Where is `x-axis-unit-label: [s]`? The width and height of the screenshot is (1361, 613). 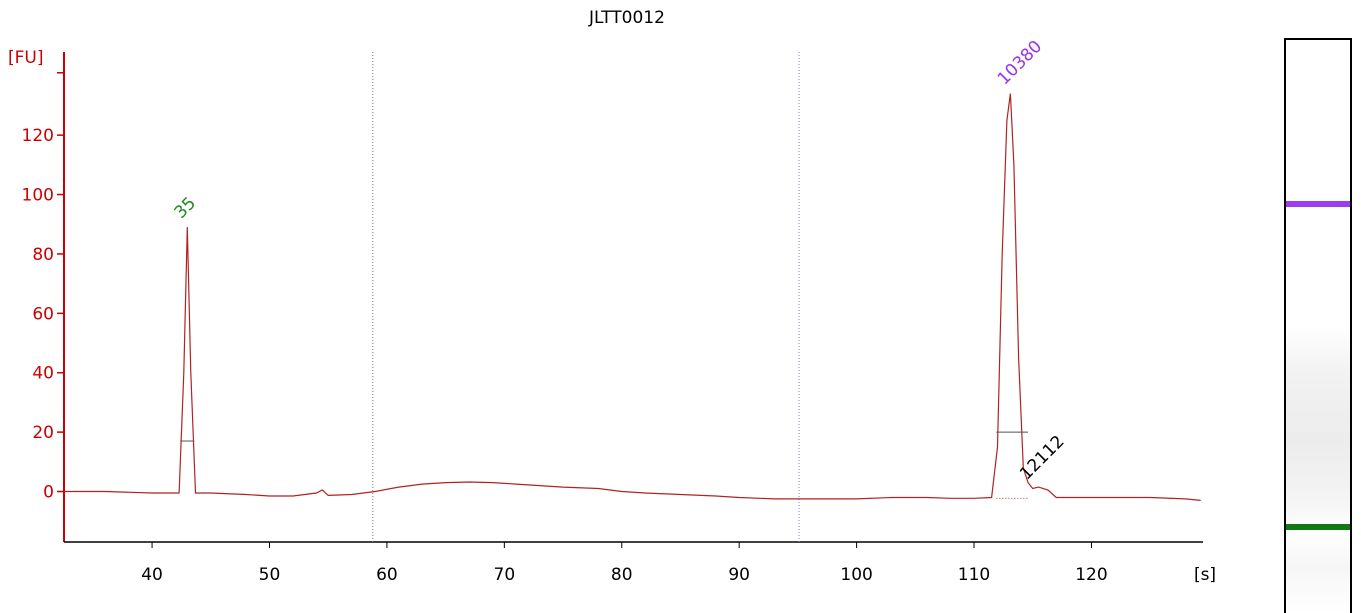 x-axis-unit-label: [s] is located at coordinates (1205, 575).